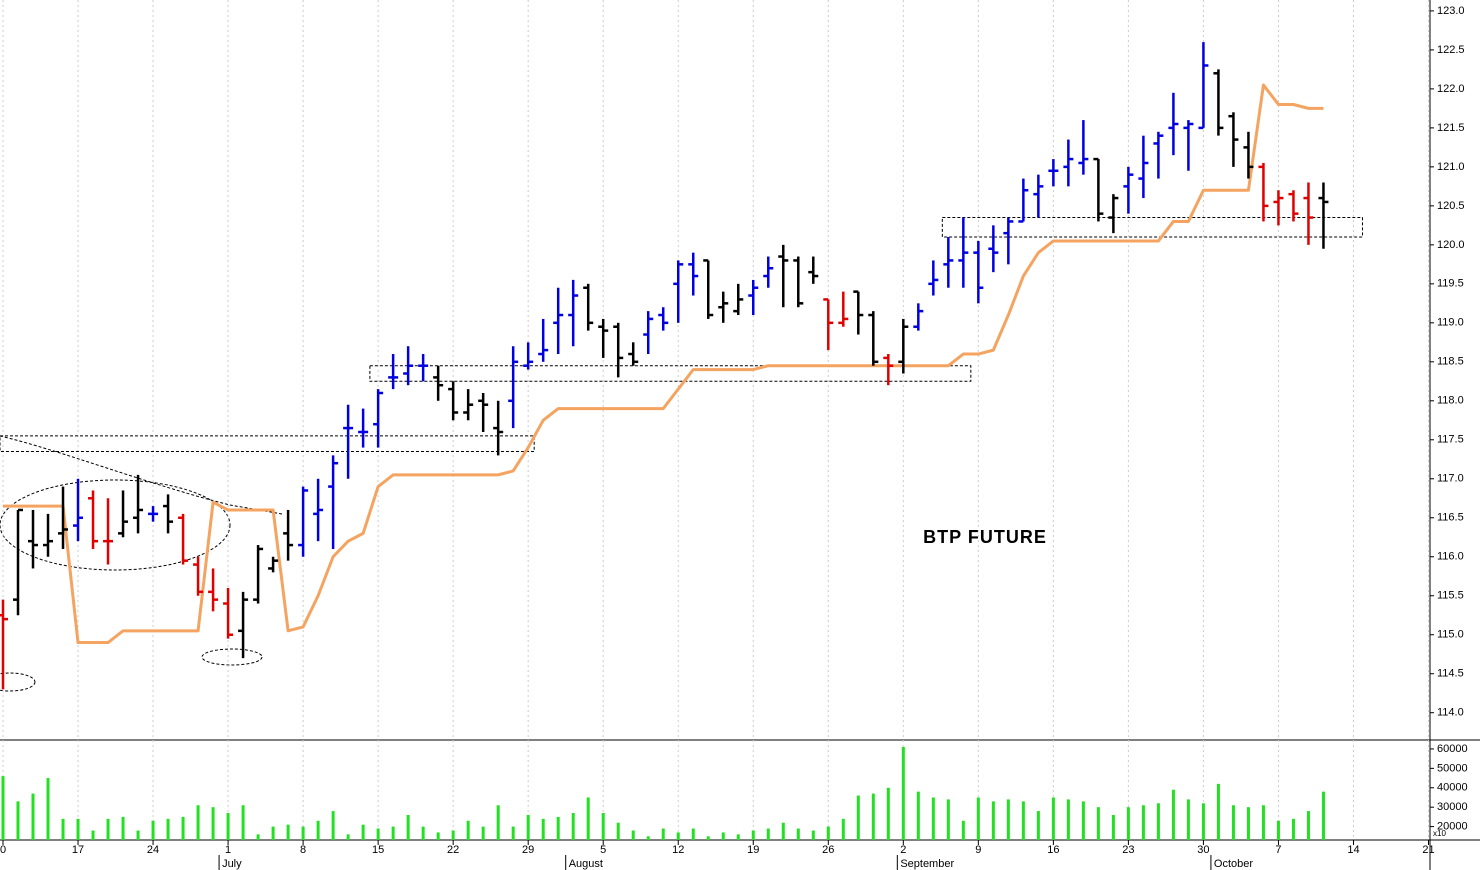 This screenshot has width=1480, height=870. I want to click on volume-tick-label: 50000, so click(1452, 768).